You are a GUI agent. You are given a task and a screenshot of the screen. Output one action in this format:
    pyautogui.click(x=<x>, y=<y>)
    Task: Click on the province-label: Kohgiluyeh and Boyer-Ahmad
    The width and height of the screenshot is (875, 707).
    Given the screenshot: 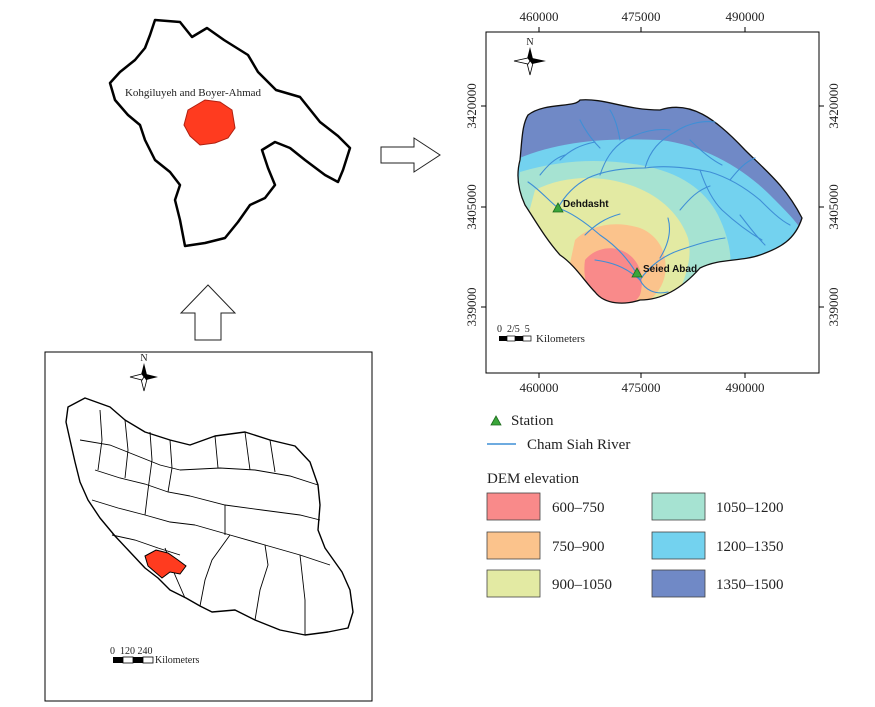 What is the action you would take?
    pyautogui.click(x=193, y=93)
    